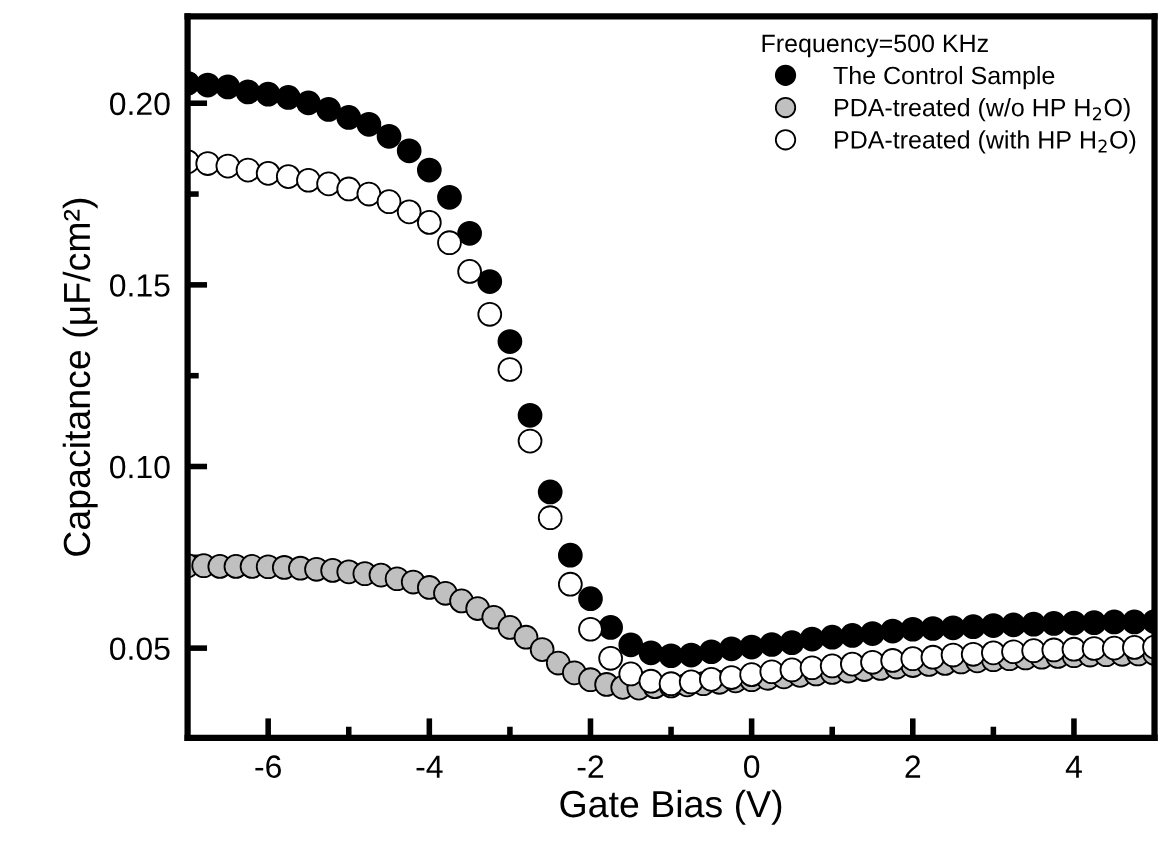 The width and height of the screenshot is (1158, 864). Describe the element at coordinates (752, 766) in the screenshot. I see `x-tick-label: 0` at that location.